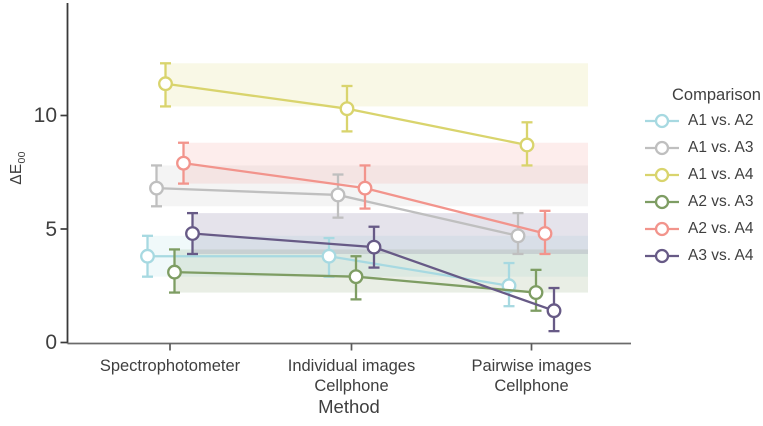 Image resolution: width=763 pixels, height=426 pixels. Describe the element at coordinates (349, 406) in the screenshot. I see `x-axis-title: Method` at that location.